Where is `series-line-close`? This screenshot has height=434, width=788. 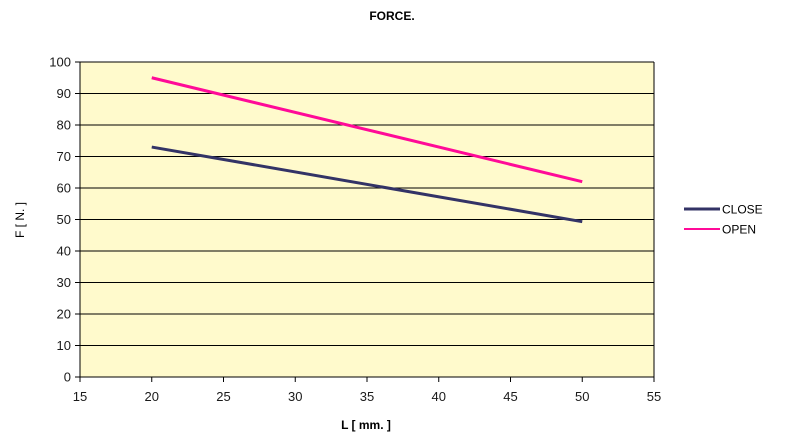
series-line-close is located at coordinates (367, 184).